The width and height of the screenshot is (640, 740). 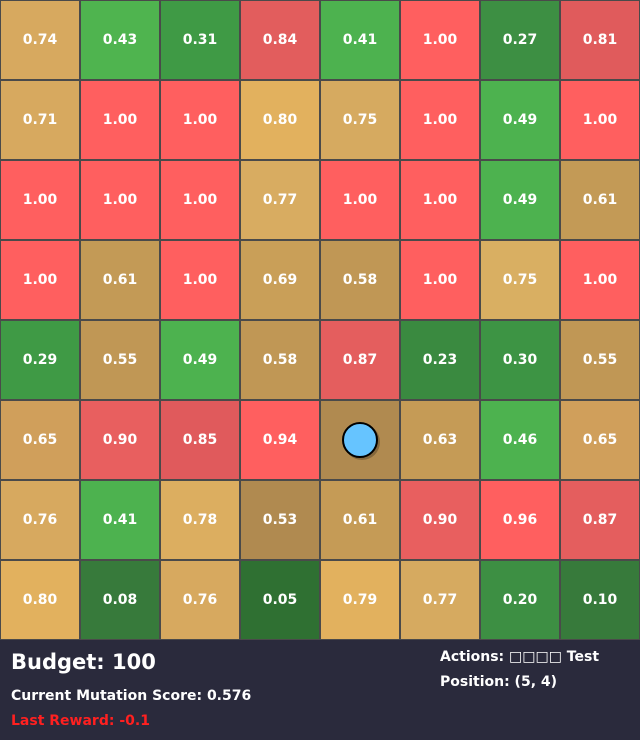 I want to click on grid-cell: 0.10, so click(x=600, y=600).